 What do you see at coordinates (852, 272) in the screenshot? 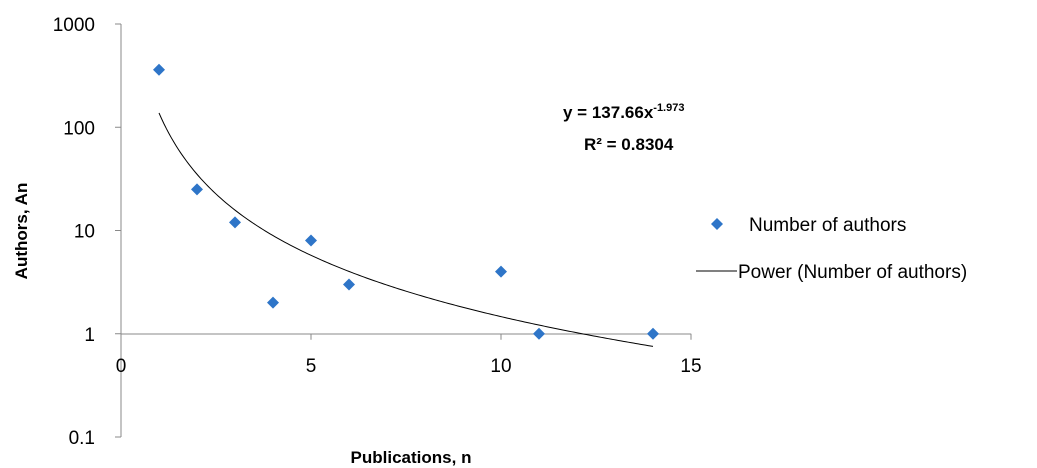
I see `legend-trendline-label: Power (Number of authors)` at bounding box center [852, 272].